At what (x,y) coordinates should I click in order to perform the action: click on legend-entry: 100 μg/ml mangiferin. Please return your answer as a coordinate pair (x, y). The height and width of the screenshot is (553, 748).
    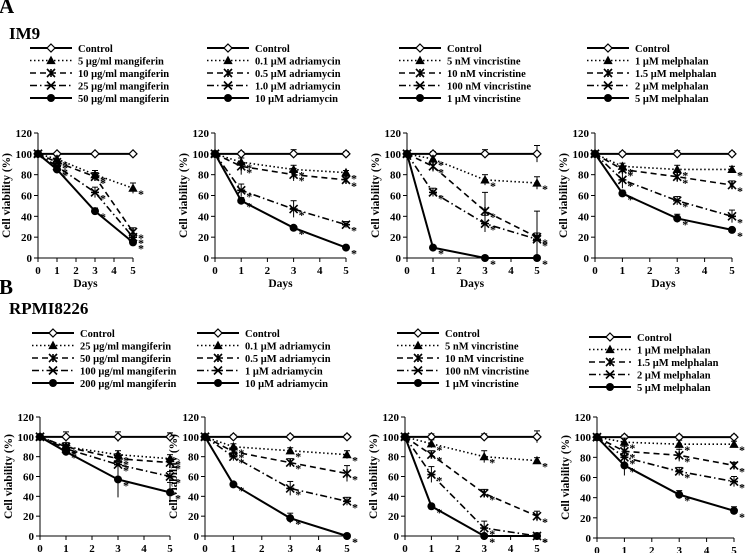
    Looking at the image, I should click on (128, 372).